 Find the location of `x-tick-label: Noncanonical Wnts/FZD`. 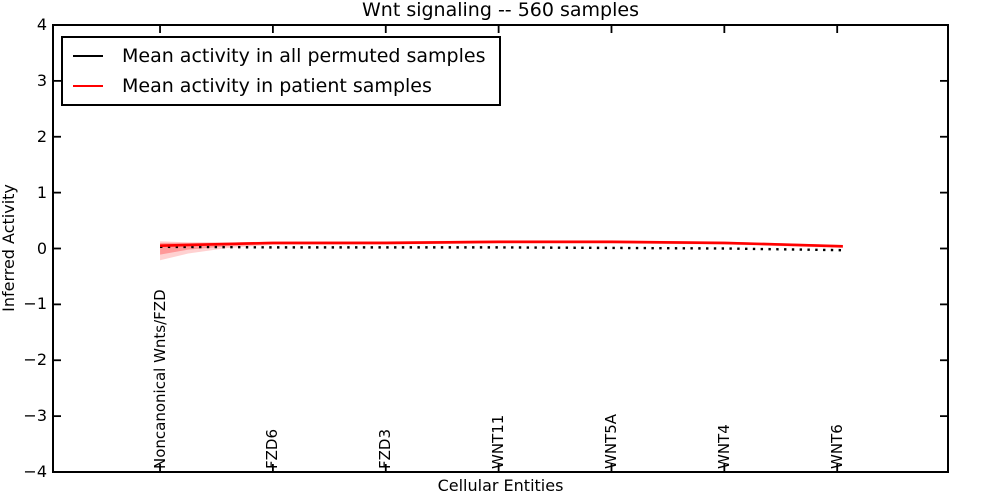

x-tick-label: Noncanonical Wnts/FZD is located at coordinates (159, 379).